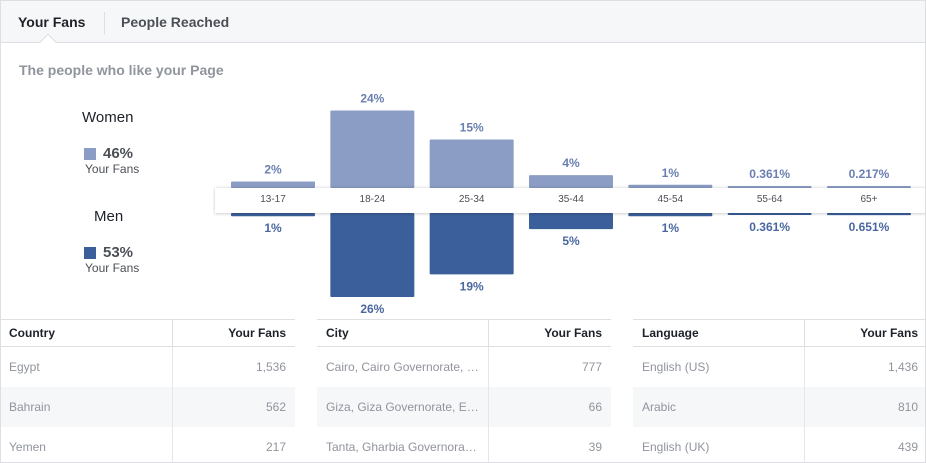 This screenshot has width=926, height=463. What do you see at coordinates (779, 367) in the screenshot?
I see `table-row: English (US) 1,436` at bounding box center [779, 367].